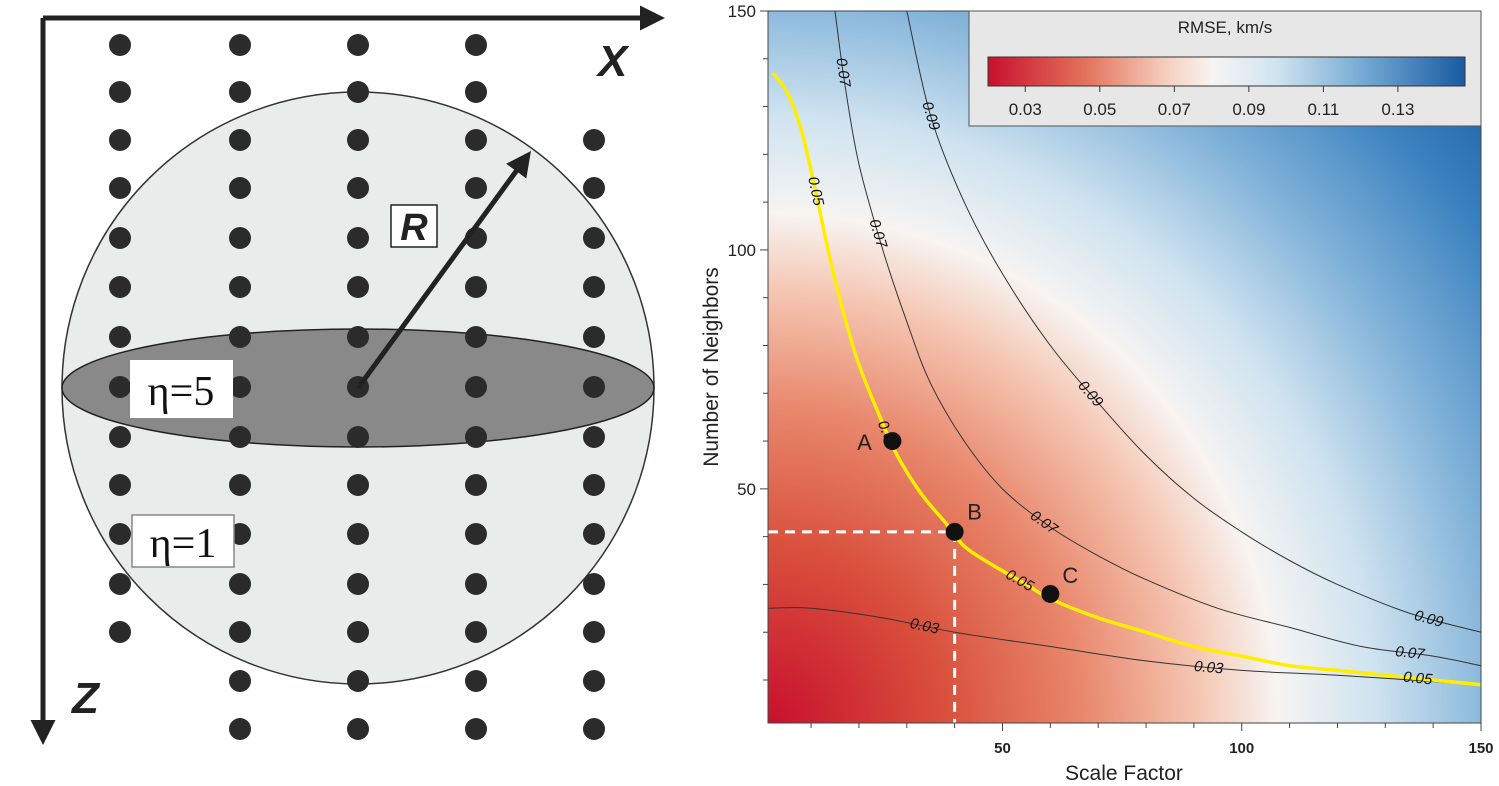  I want to click on eta-inner-box, so click(181, 389).